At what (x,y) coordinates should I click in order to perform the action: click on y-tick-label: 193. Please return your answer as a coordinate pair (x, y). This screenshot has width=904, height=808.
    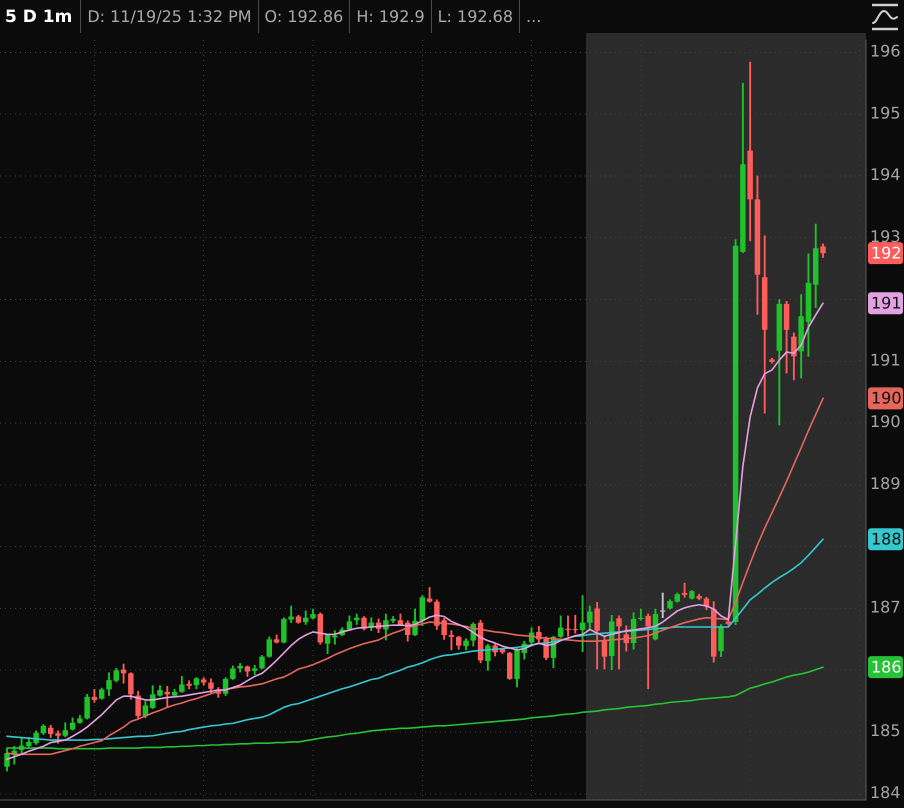
    Looking at the image, I should click on (885, 236).